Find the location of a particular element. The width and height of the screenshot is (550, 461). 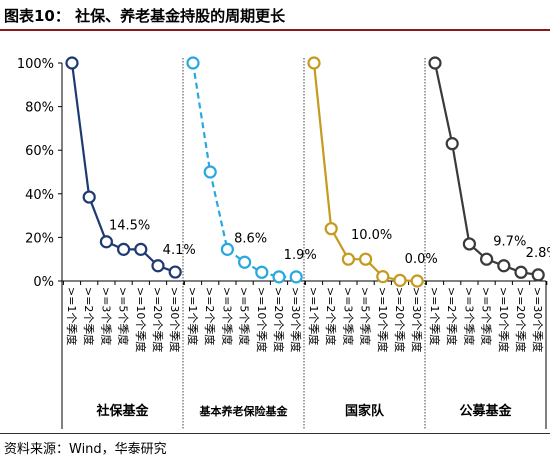

y-tick-label: 100% is located at coordinates (35, 64).